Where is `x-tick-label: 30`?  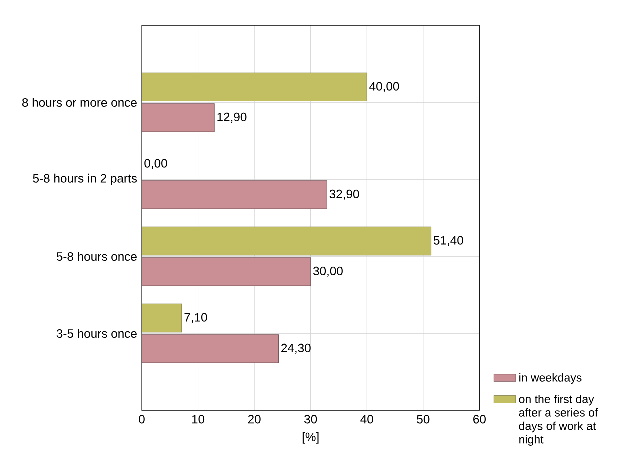 x-tick-label: 30 is located at coordinates (311, 419).